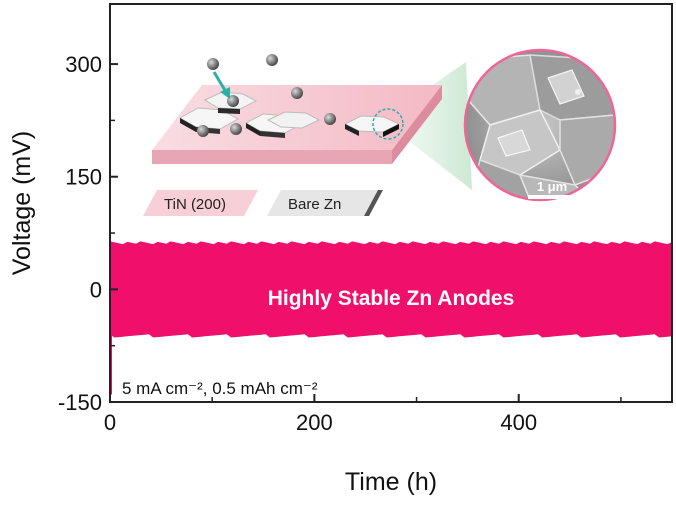 This screenshot has width=676, height=505. What do you see at coordinates (80, 402) in the screenshot?
I see `y-tick-label: -150` at bounding box center [80, 402].